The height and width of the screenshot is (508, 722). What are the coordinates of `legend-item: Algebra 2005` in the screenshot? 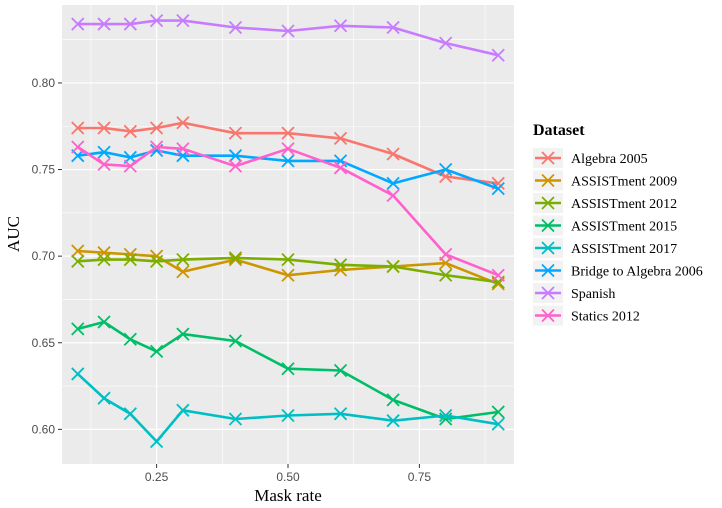 It's located at (590, 158).